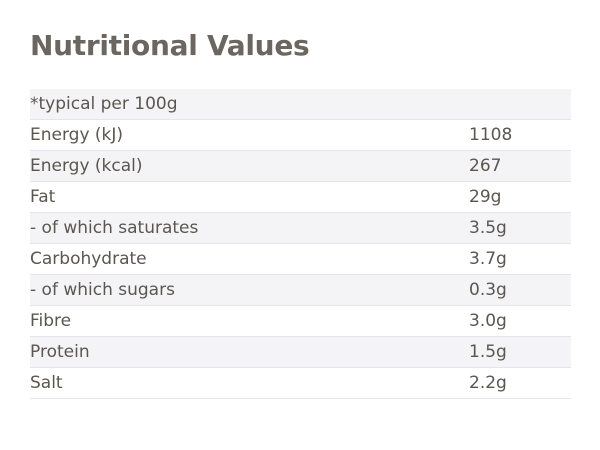 The height and width of the screenshot is (450, 600). I want to click on row-label: - of which saturates, so click(114, 228).